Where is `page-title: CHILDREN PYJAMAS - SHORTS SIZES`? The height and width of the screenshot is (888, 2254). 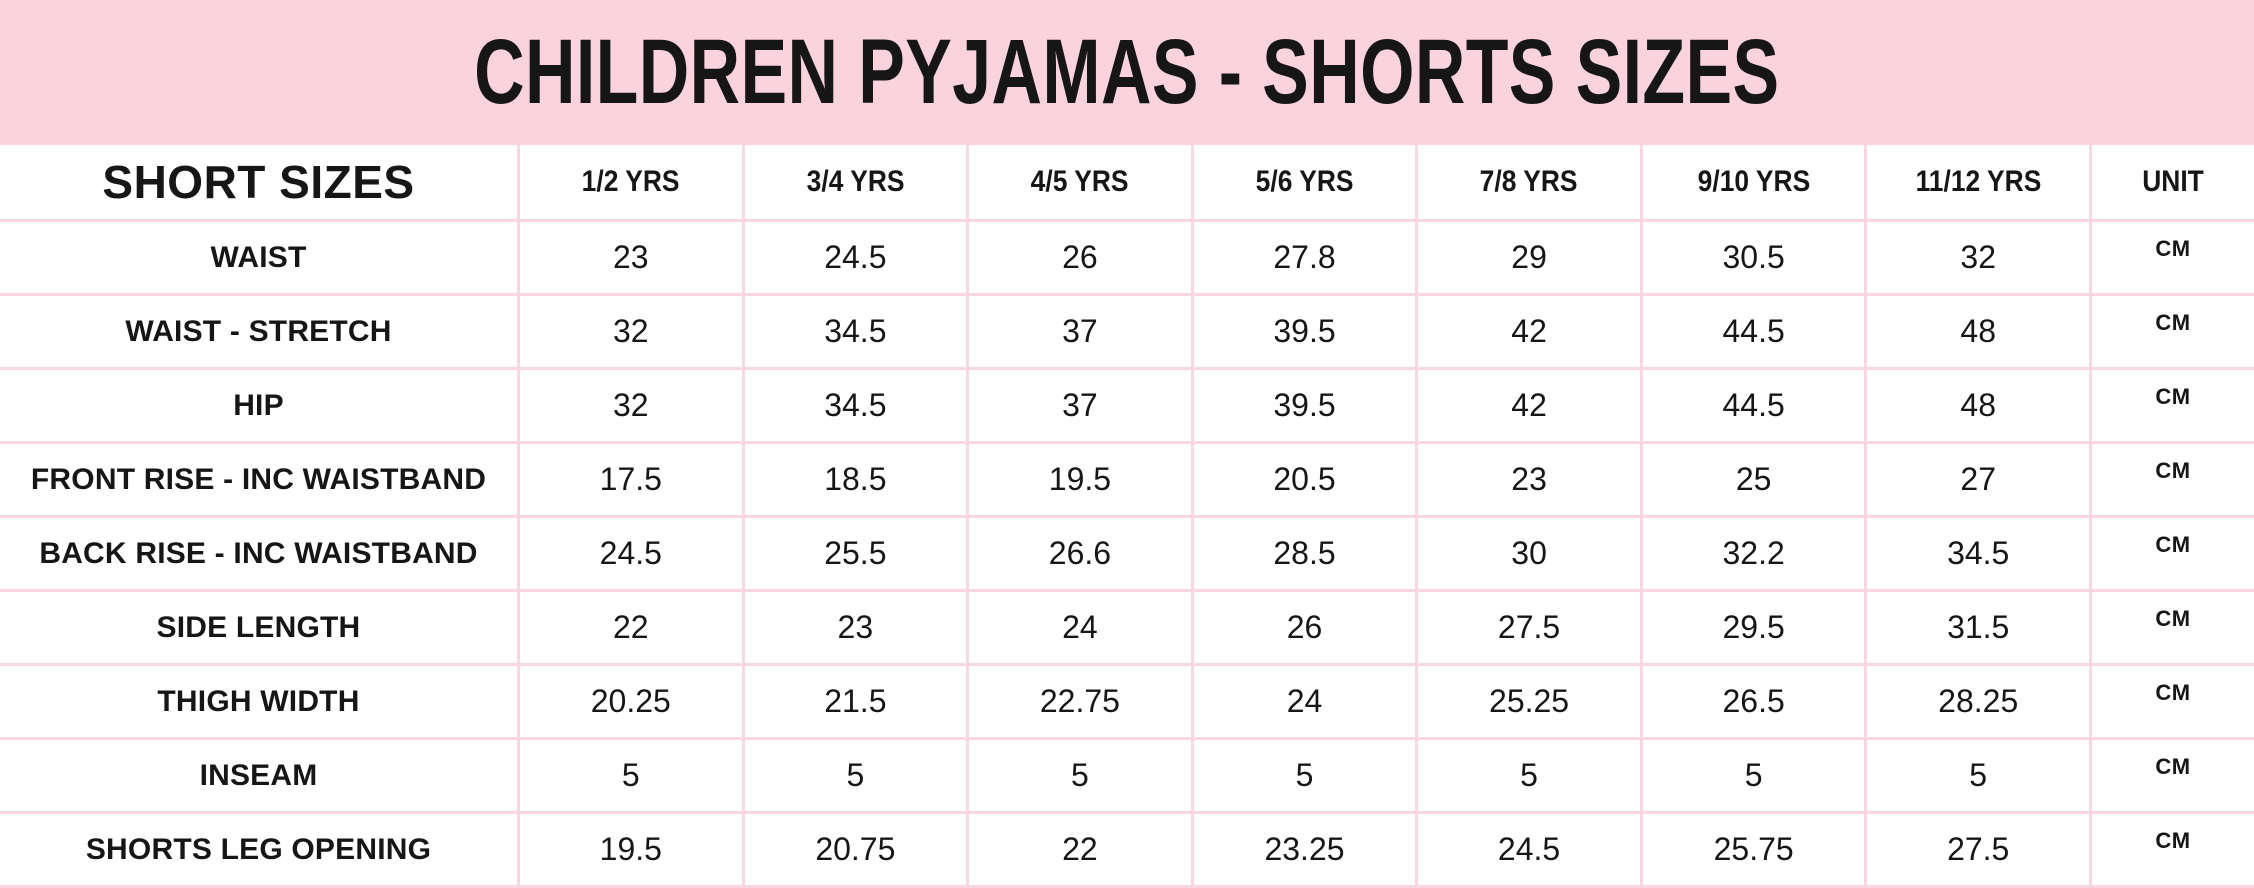
page-title: CHILDREN PYJAMAS - SHORTS SIZES is located at coordinates (1127, 72).